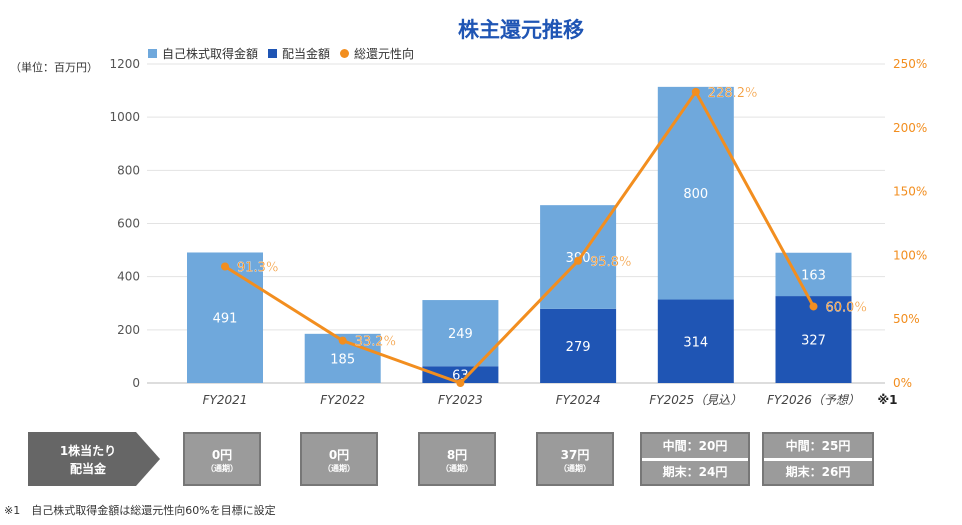  Describe the element at coordinates (375, 342) in the screenshot. I see `data-label-payout-ratio: 33.2%` at that location.